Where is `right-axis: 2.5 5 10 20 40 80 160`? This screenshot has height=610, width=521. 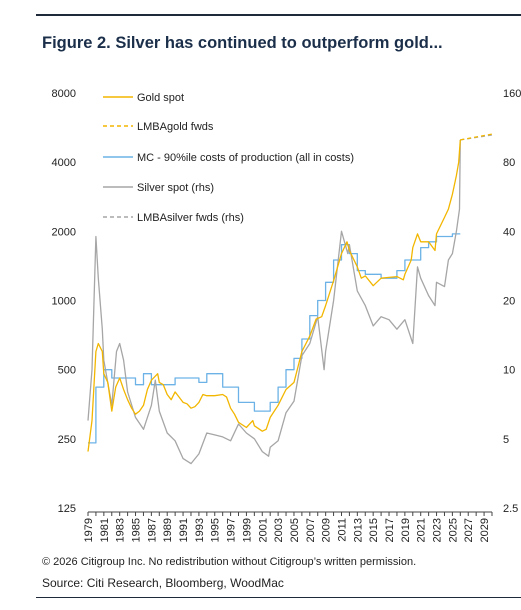
right-axis: 2.5 5 10 20 40 80 160 is located at coordinates (512, 301).